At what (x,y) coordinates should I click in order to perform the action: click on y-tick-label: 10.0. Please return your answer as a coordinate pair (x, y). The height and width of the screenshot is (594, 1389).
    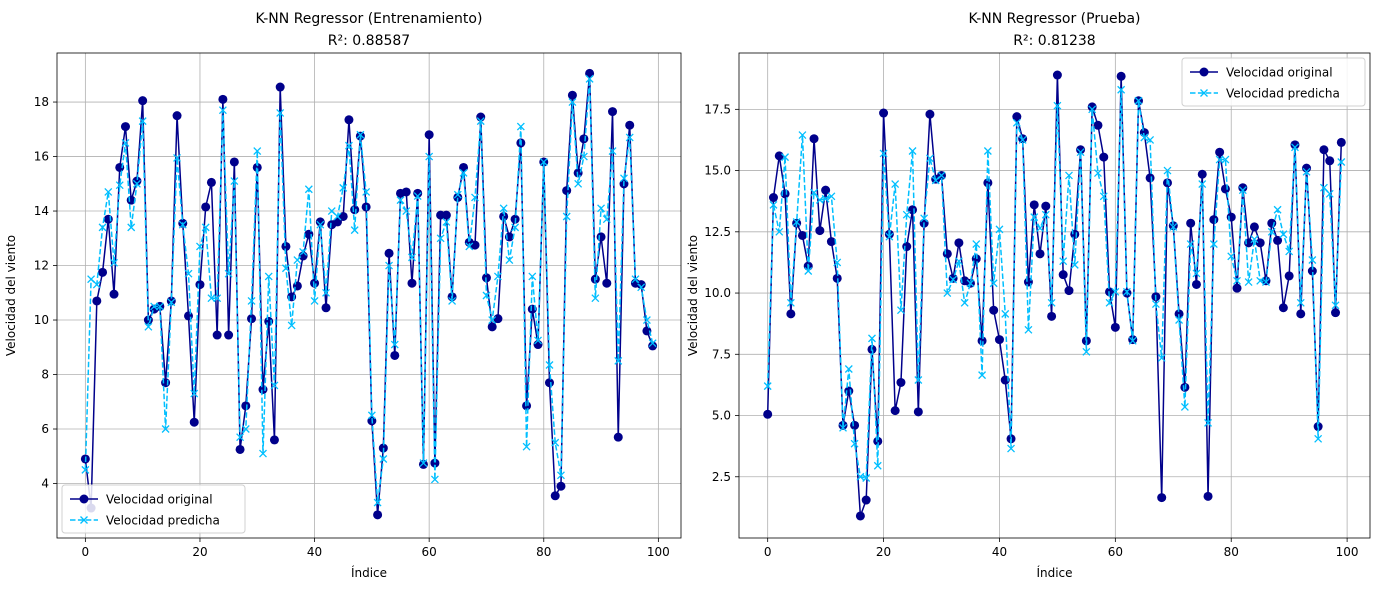
    Looking at the image, I should click on (717, 293).